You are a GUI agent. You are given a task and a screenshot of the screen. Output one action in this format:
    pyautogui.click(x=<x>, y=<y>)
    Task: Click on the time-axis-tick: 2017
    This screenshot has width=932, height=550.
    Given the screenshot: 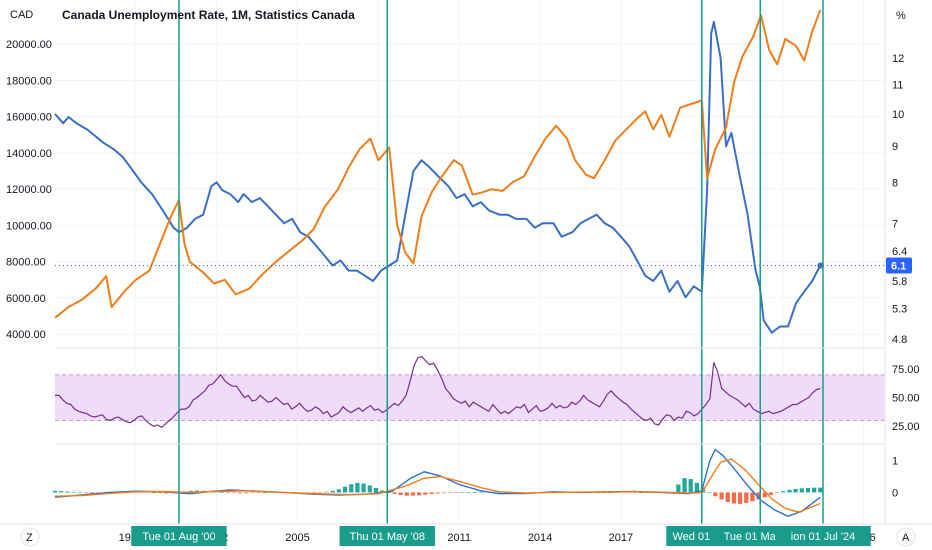 What is the action you would take?
    pyautogui.click(x=621, y=538)
    